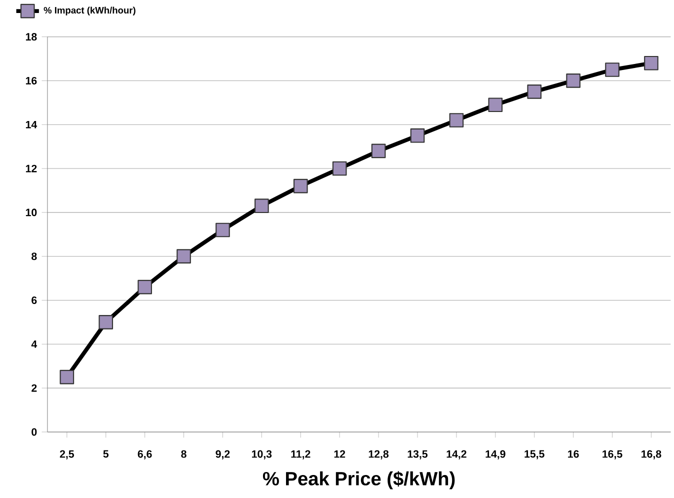 The image size is (674, 498). What do you see at coordinates (90, 11) in the screenshot?
I see `legend-label: % Impact (kWh/hour)` at bounding box center [90, 11].